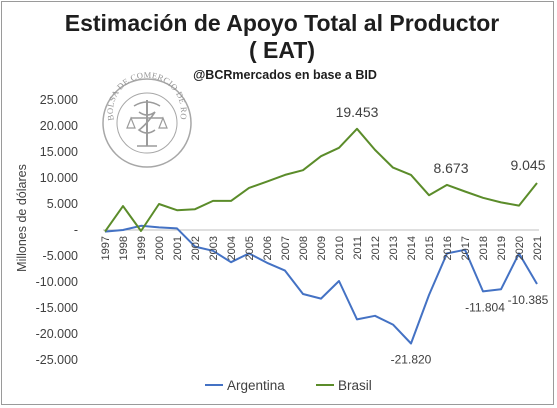  Describe the element at coordinates (59, 152) in the screenshot. I see `y-tick-label: 15.000` at that location.